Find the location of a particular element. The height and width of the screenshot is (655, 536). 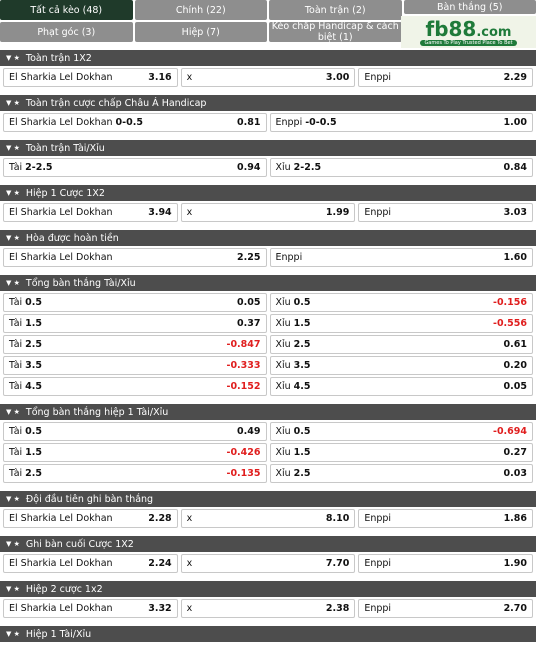

selection-name: El Sharkia Lel Dokhan is located at coordinates (61, 257).